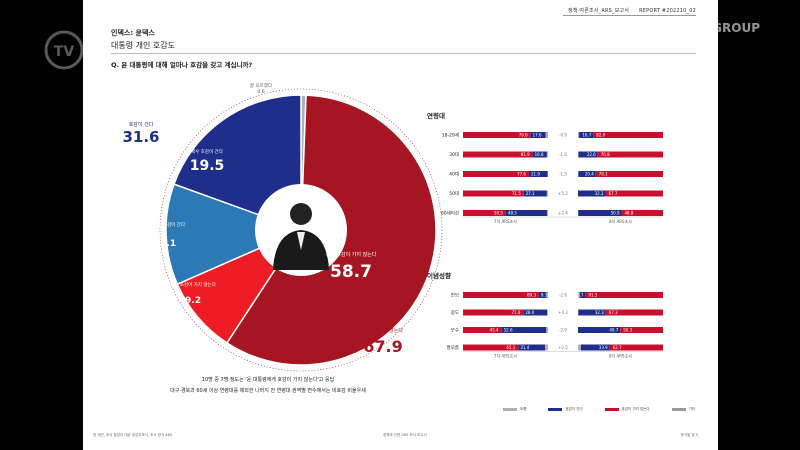 This screenshot has height=450, width=800. I want to click on bar-category-label: 40대, so click(454, 174).